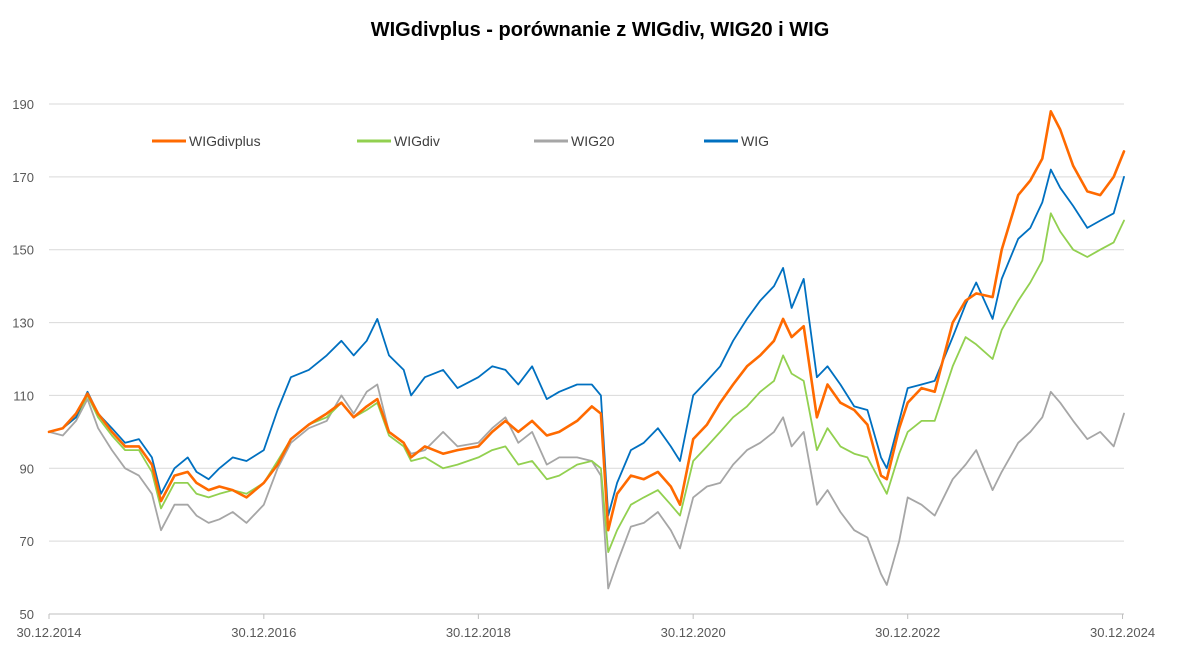 The width and height of the screenshot is (1200, 671). Describe the element at coordinates (693, 632) in the screenshot. I see `x-tick-label: 30.12.2020` at that location.